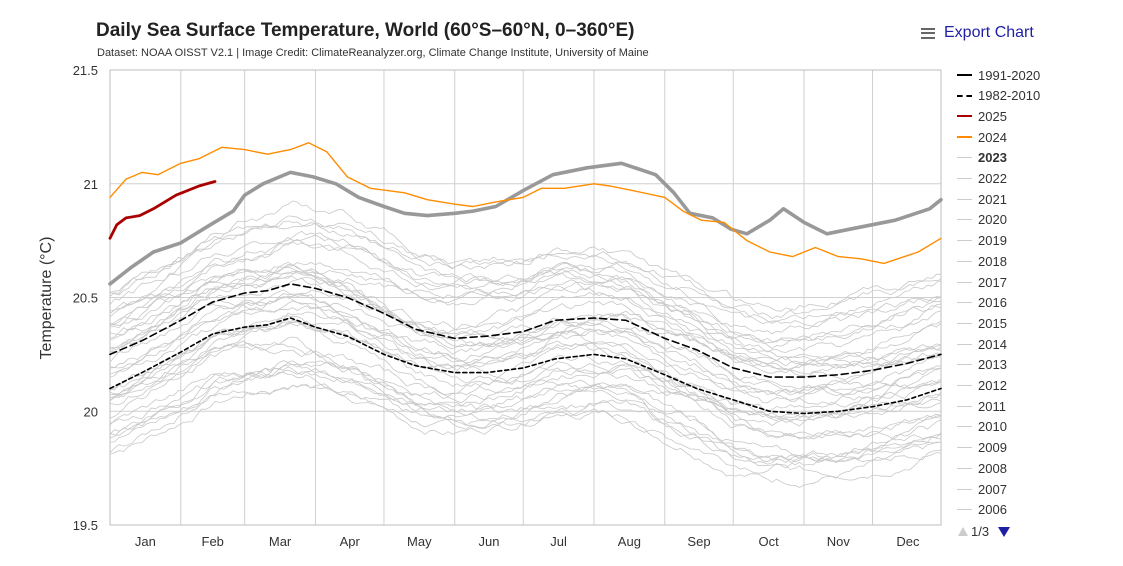  I want to click on y-tick-label: 20.5, so click(85, 298).